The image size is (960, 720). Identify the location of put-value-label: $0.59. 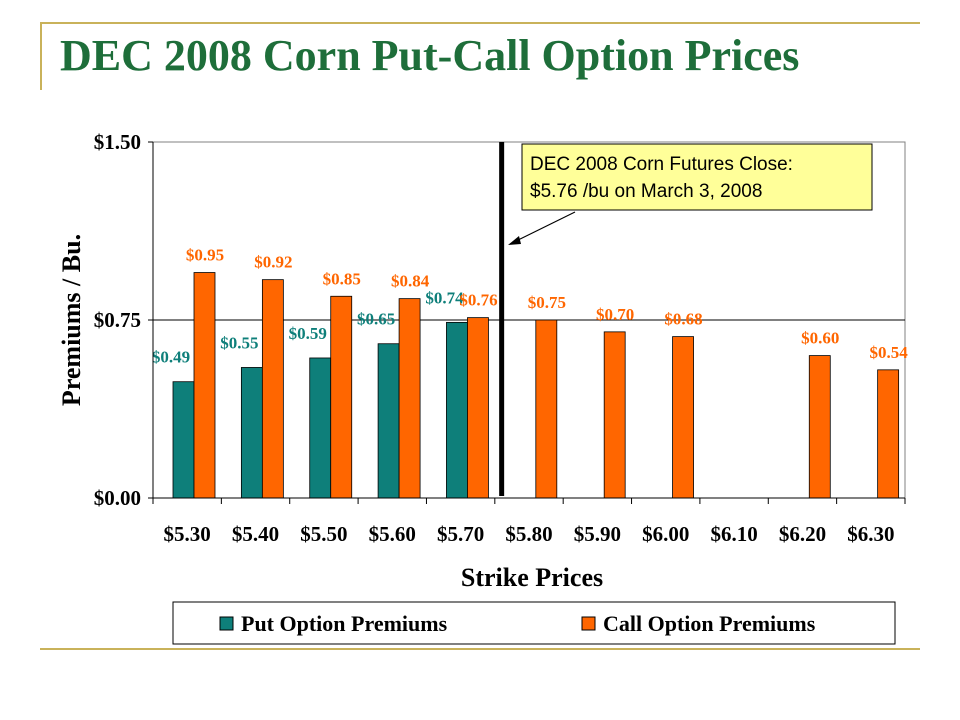
(308, 333).